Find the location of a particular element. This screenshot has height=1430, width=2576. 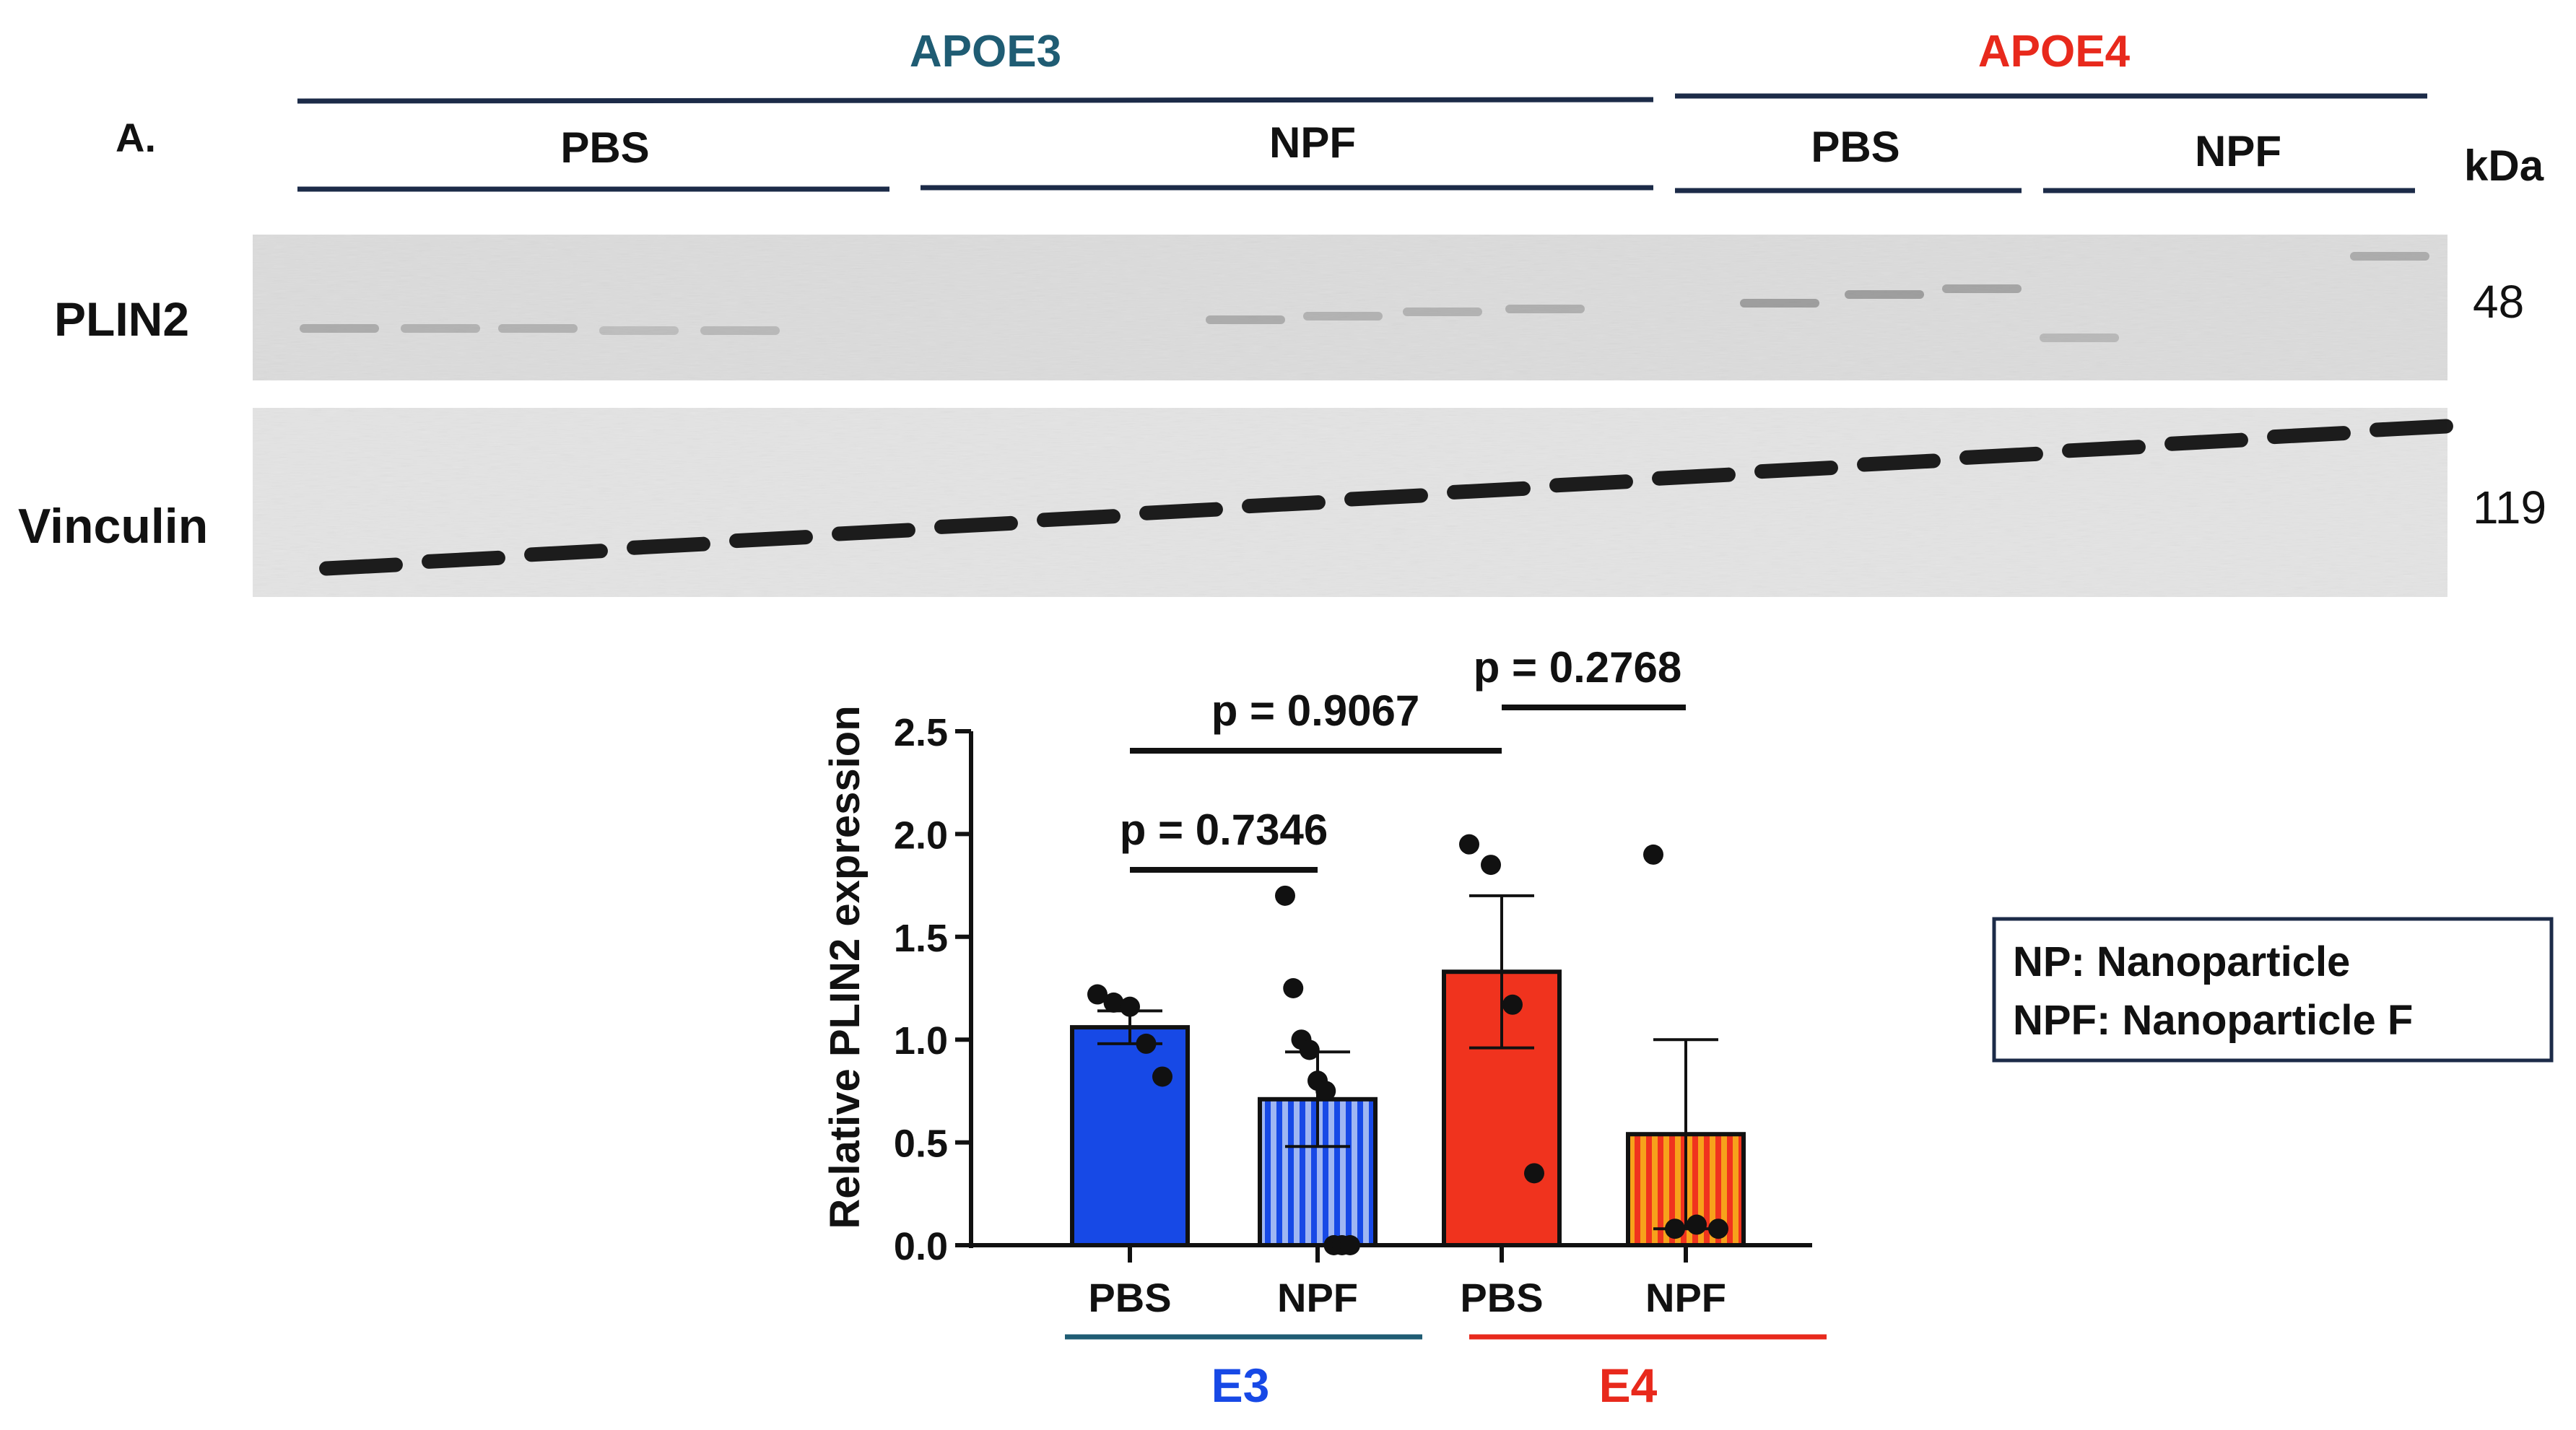

p-value-label: p = 0.7346 is located at coordinates (1224, 830).